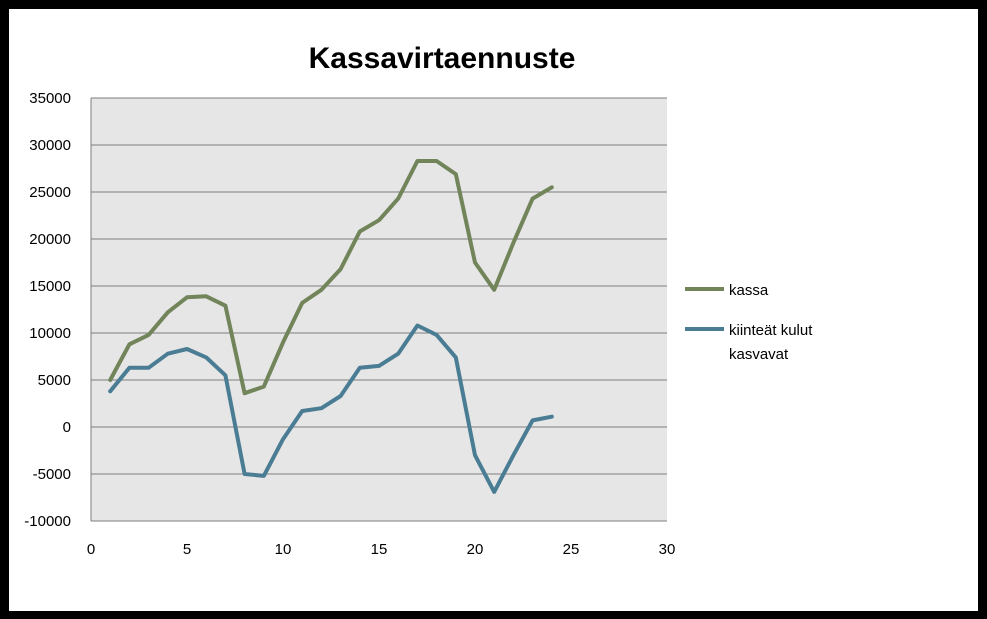  What do you see at coordinates (91, 549) in the screenshot?
I see `x-tick-label: 0` at bounding box center [91, 549].